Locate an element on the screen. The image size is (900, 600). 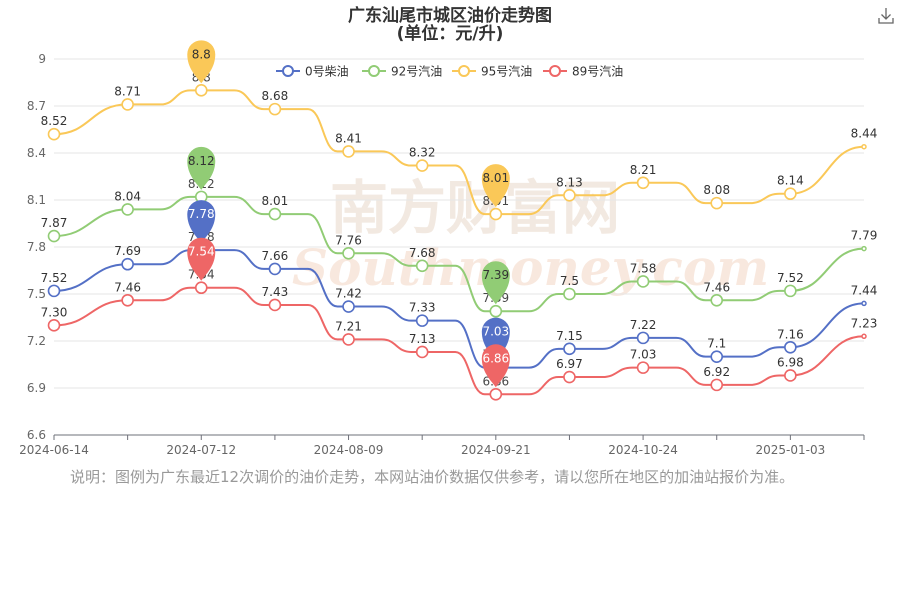
point-label: 6.97 is located at coordinates (569, 364).